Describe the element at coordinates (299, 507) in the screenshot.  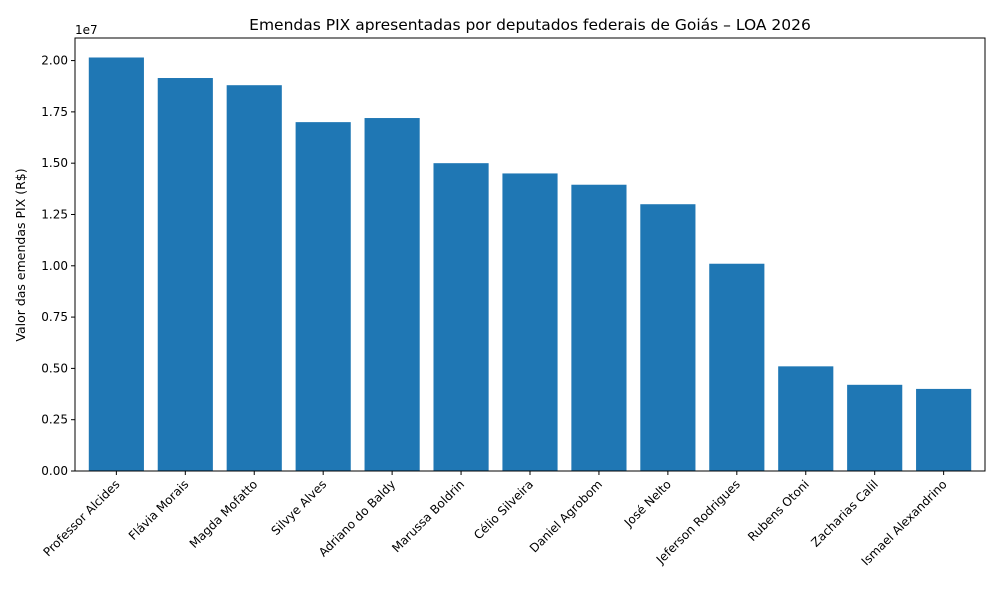
I see `x-tick-label: Silvye Alves` at that location.